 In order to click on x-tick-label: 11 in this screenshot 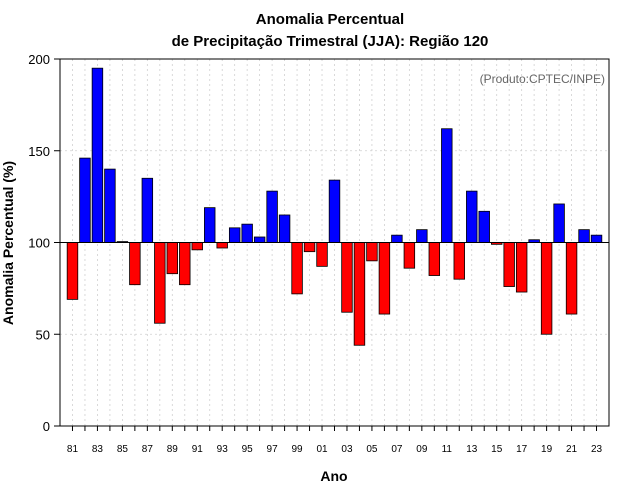, I will do `click(447, 449)`.